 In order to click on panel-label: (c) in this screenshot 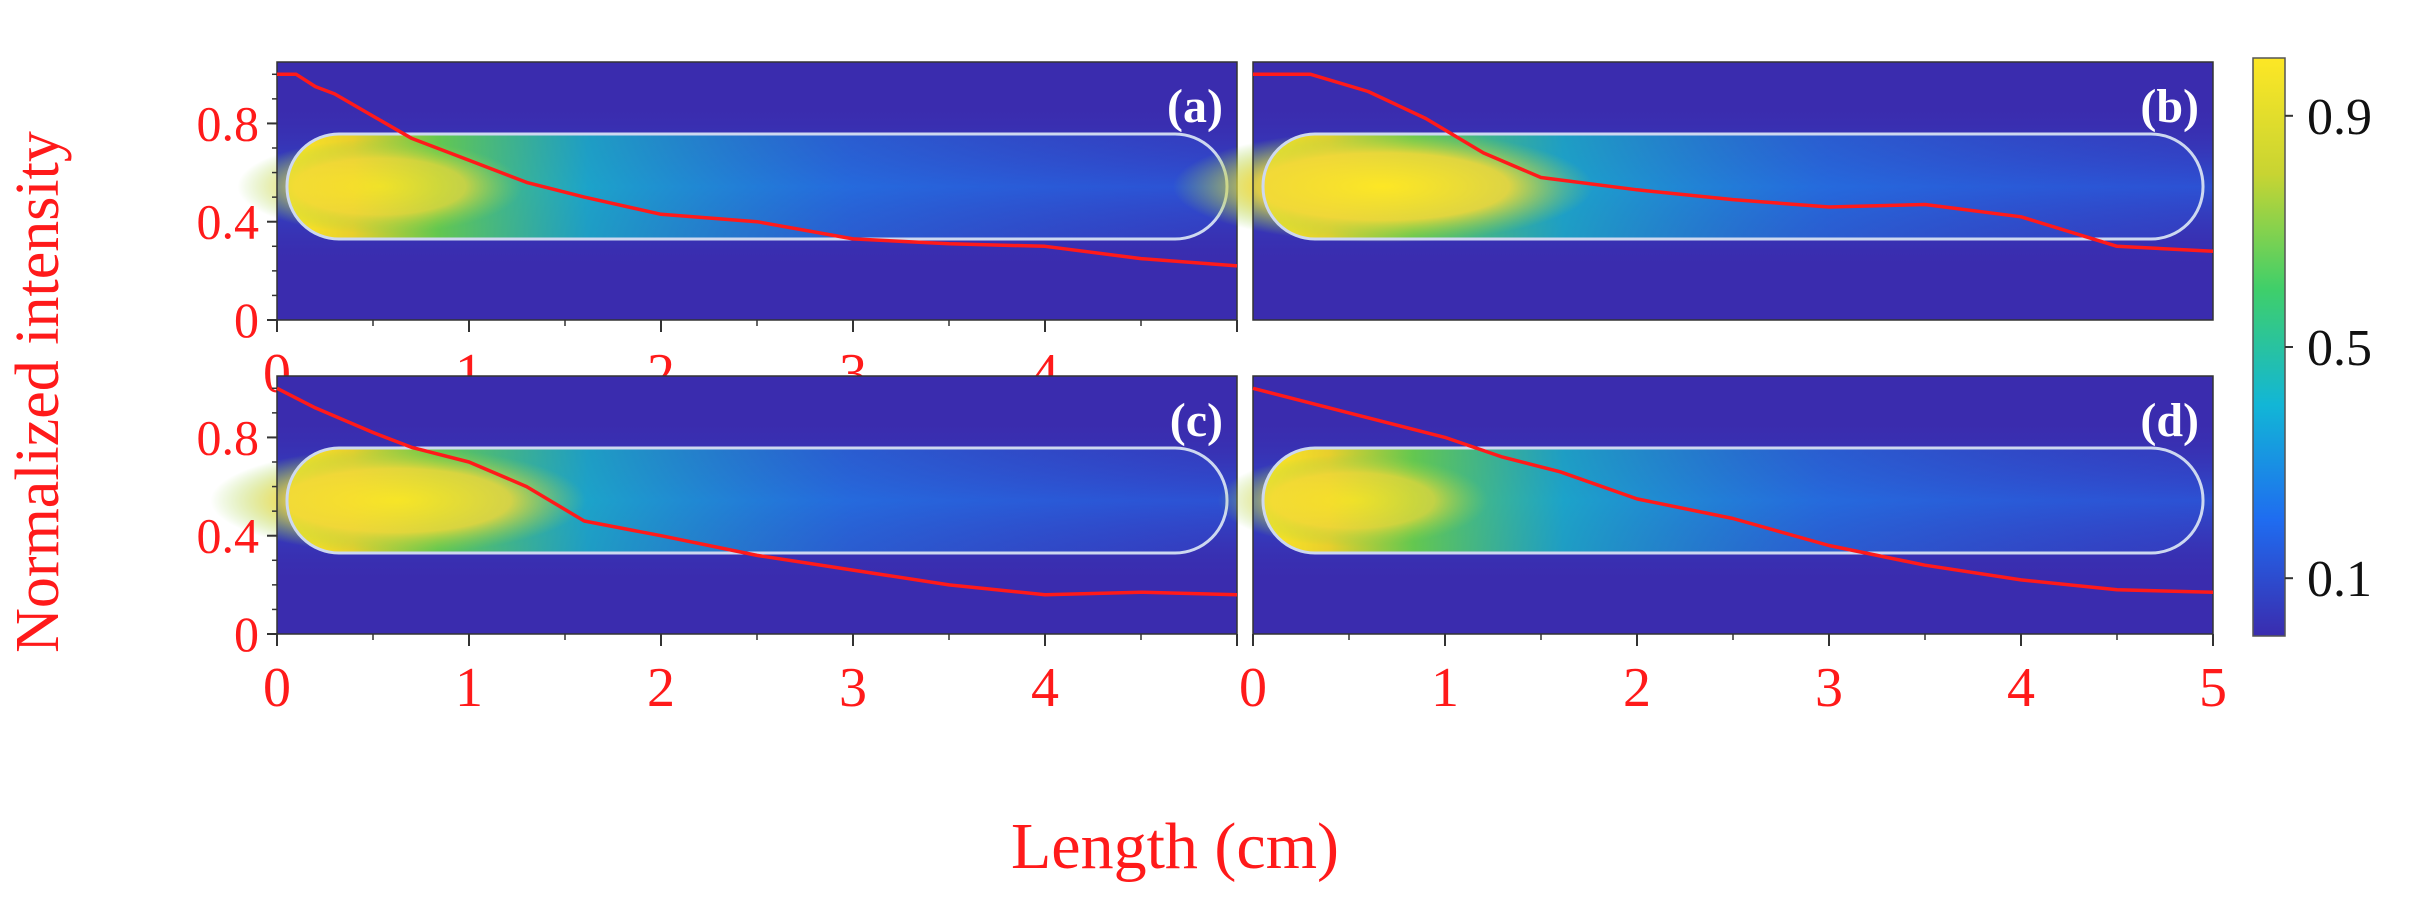, I will do `click(1196, 420)`.